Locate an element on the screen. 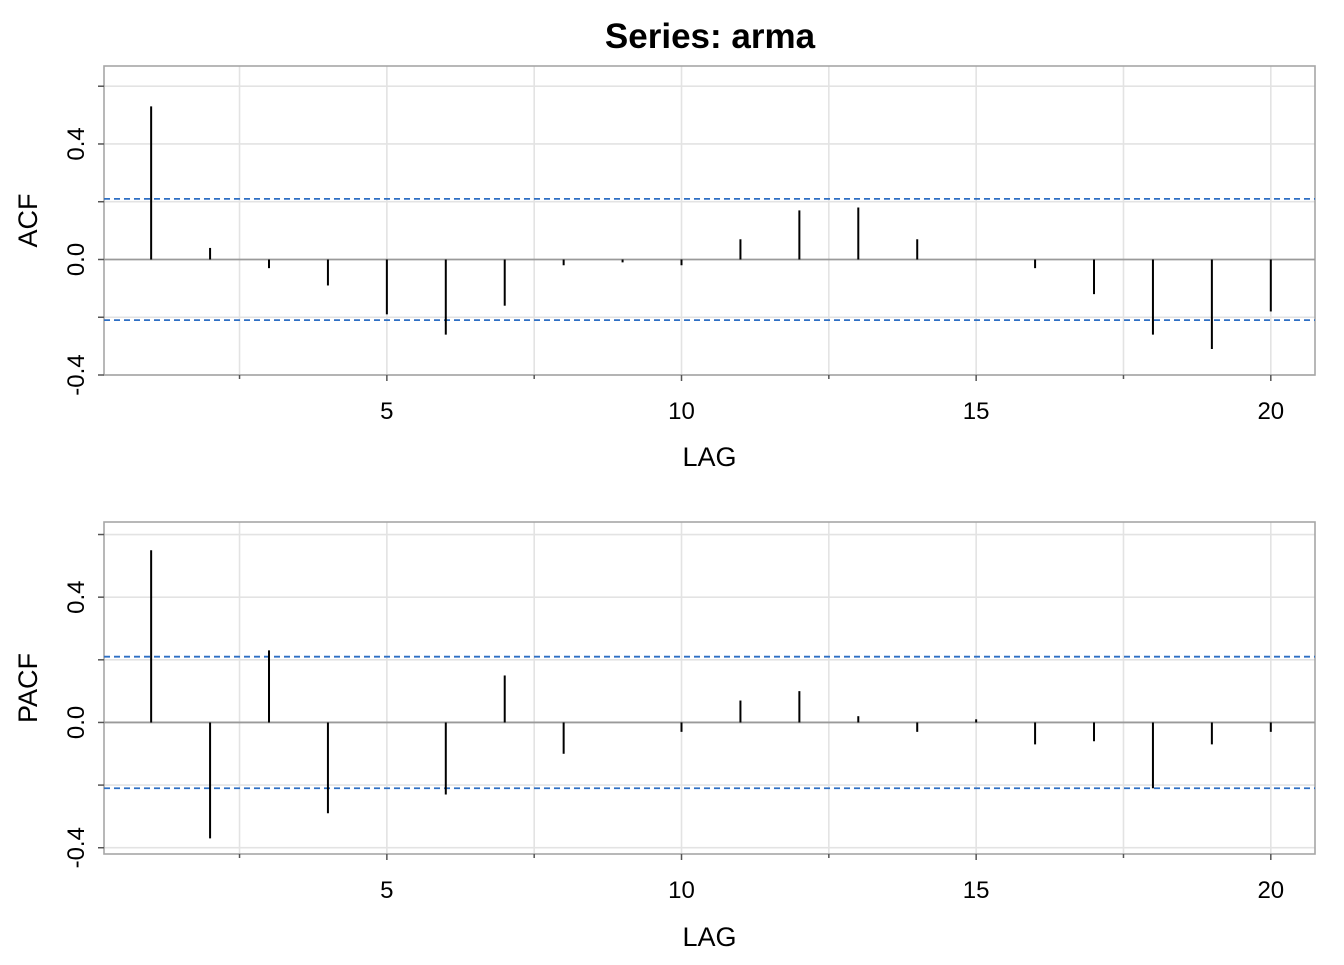 The width and height of the screenshot is (1344, 965). acf-x-axis-title: LAG is located at coordinates (709, 457).